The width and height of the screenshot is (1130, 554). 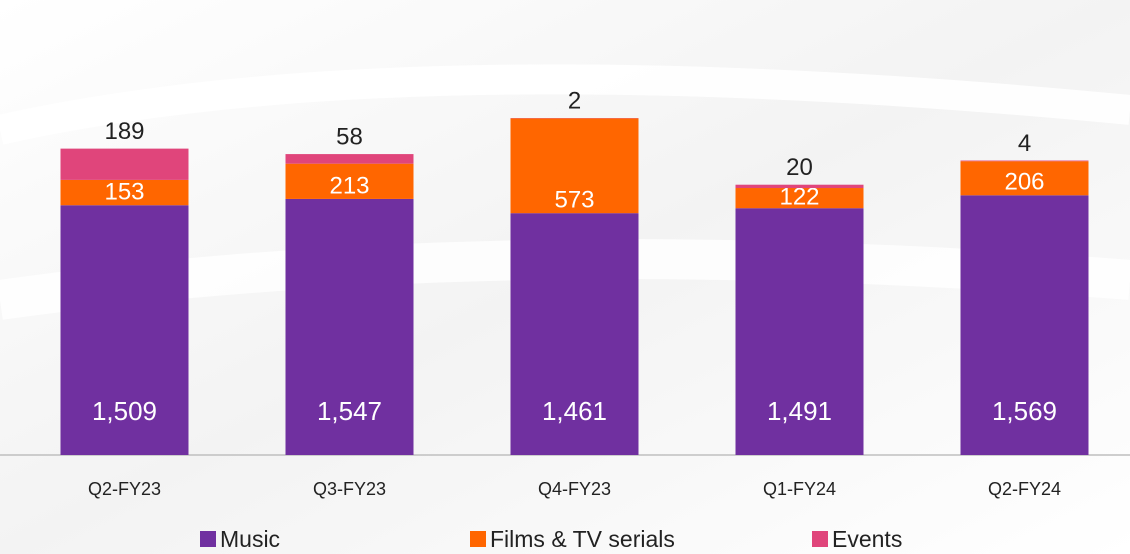 What do you see at coordinates (1024, 489) in the screenshot?
I see `x-tick-label: Q2-FY24` at bounding box center [1024, 489].